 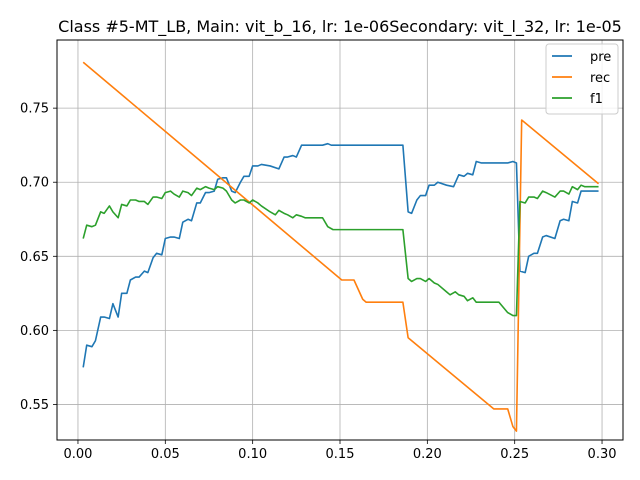 I want to click on x-tick-label: 0.20, so click(x=427, y=454).